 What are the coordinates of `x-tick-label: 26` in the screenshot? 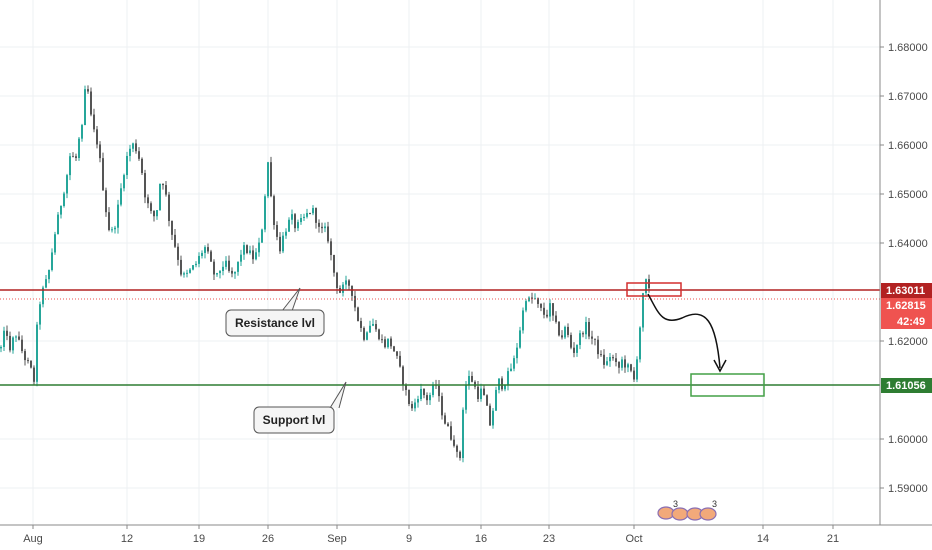 It's located at (268, 539).